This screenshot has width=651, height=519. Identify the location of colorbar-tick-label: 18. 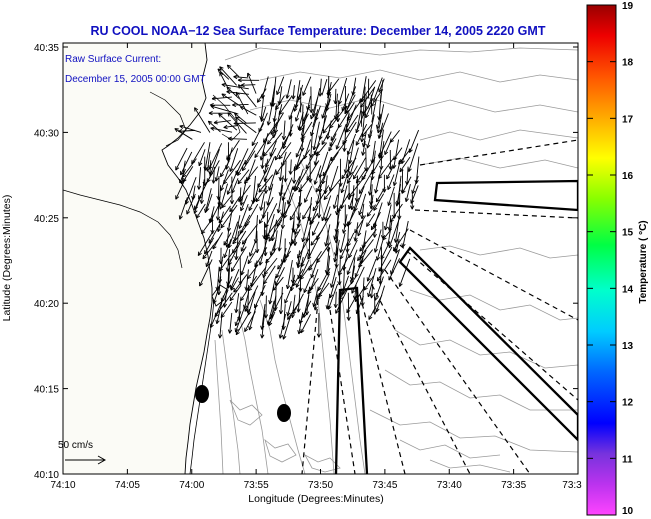
(628, 63).